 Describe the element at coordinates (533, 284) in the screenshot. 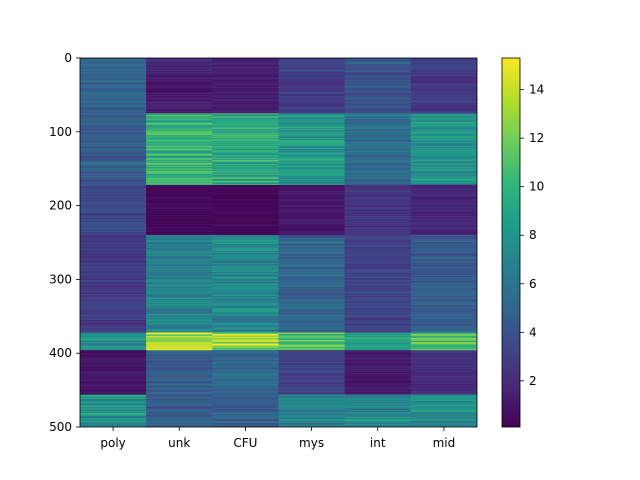

I see `colorbar-tick-label: 6` at that location.